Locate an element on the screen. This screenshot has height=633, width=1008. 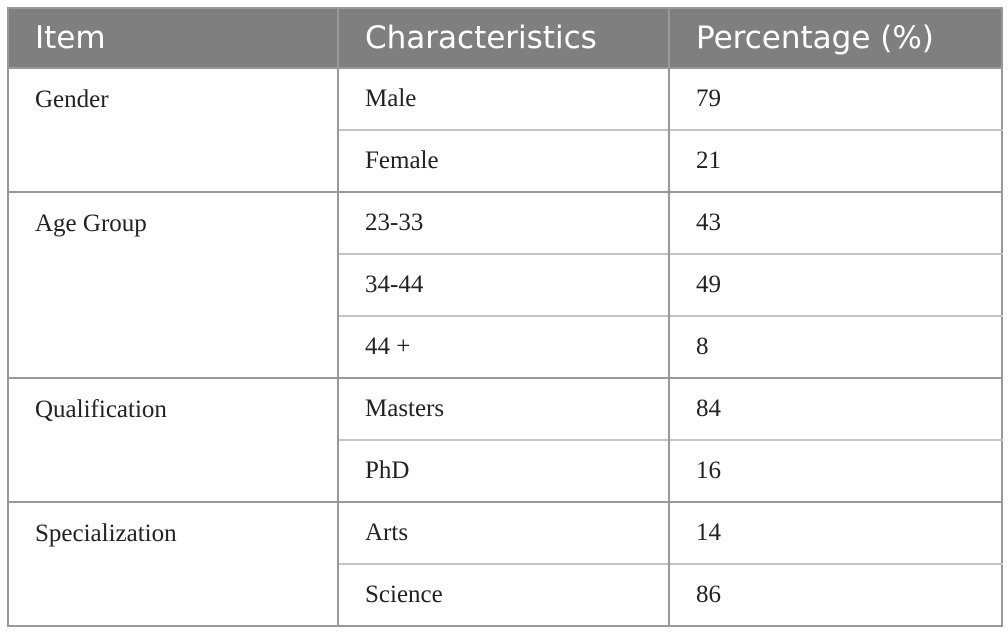
item-cell: Qualification is located at coordinates (172, 439).